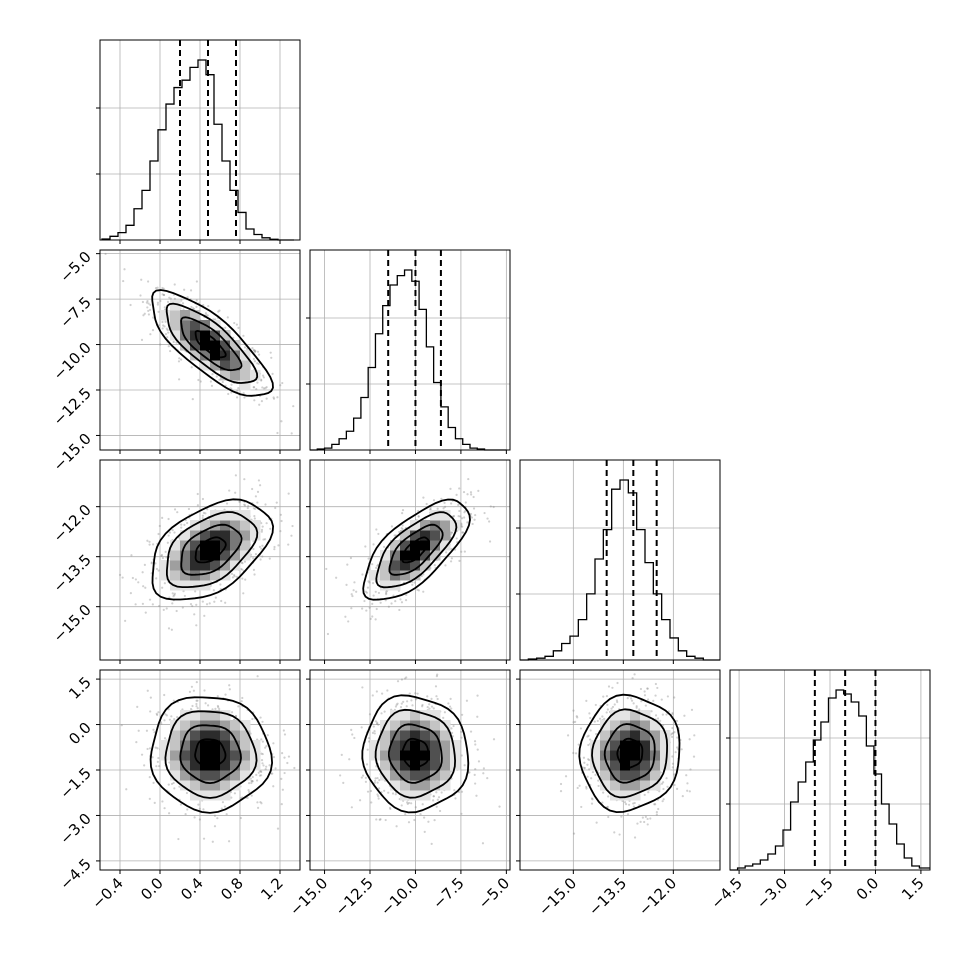 The height and width of the screenshot is (970, 970). What do you see at coordinates (819, 791) in the screenshot?
I see `panel-3-3: −4.5 −3.0 −1.5 0.0 1.5` at bounding box center [819, 791].